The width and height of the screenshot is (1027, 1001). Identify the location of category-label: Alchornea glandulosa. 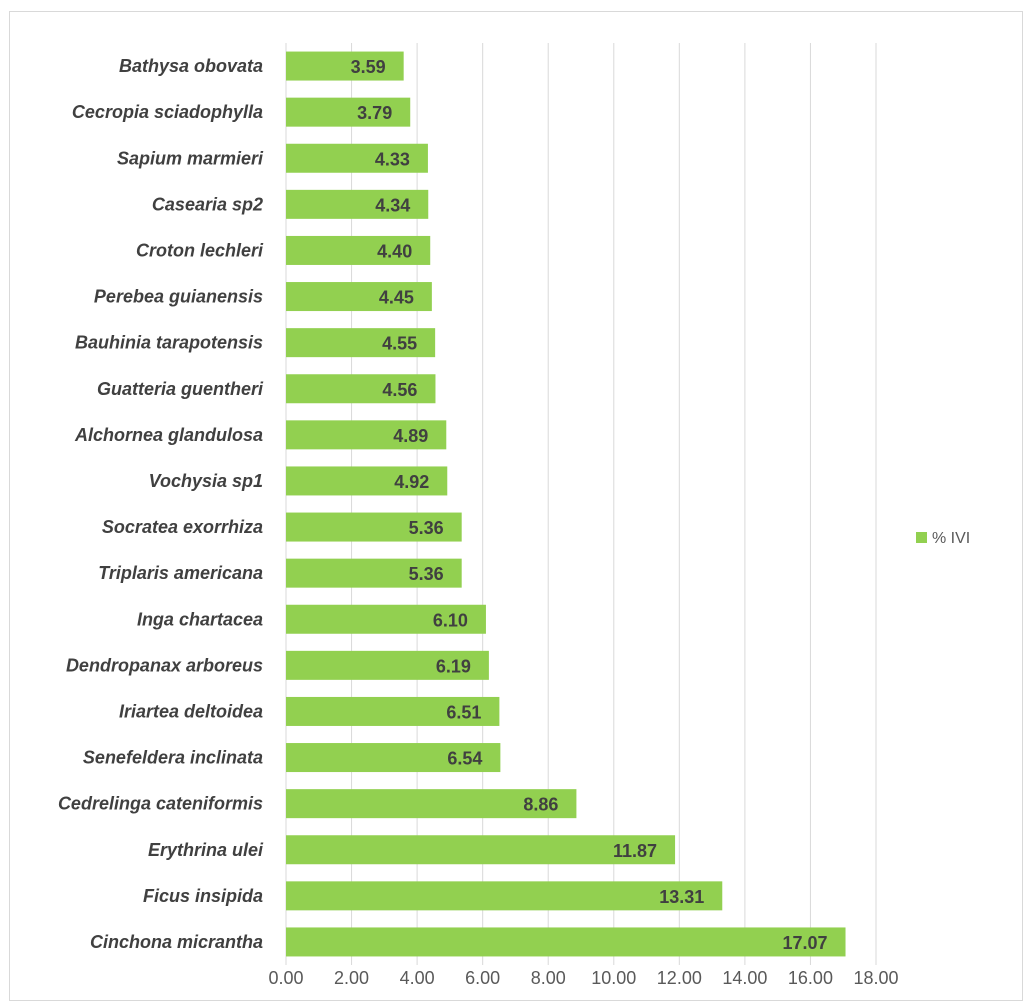
(168, 435).